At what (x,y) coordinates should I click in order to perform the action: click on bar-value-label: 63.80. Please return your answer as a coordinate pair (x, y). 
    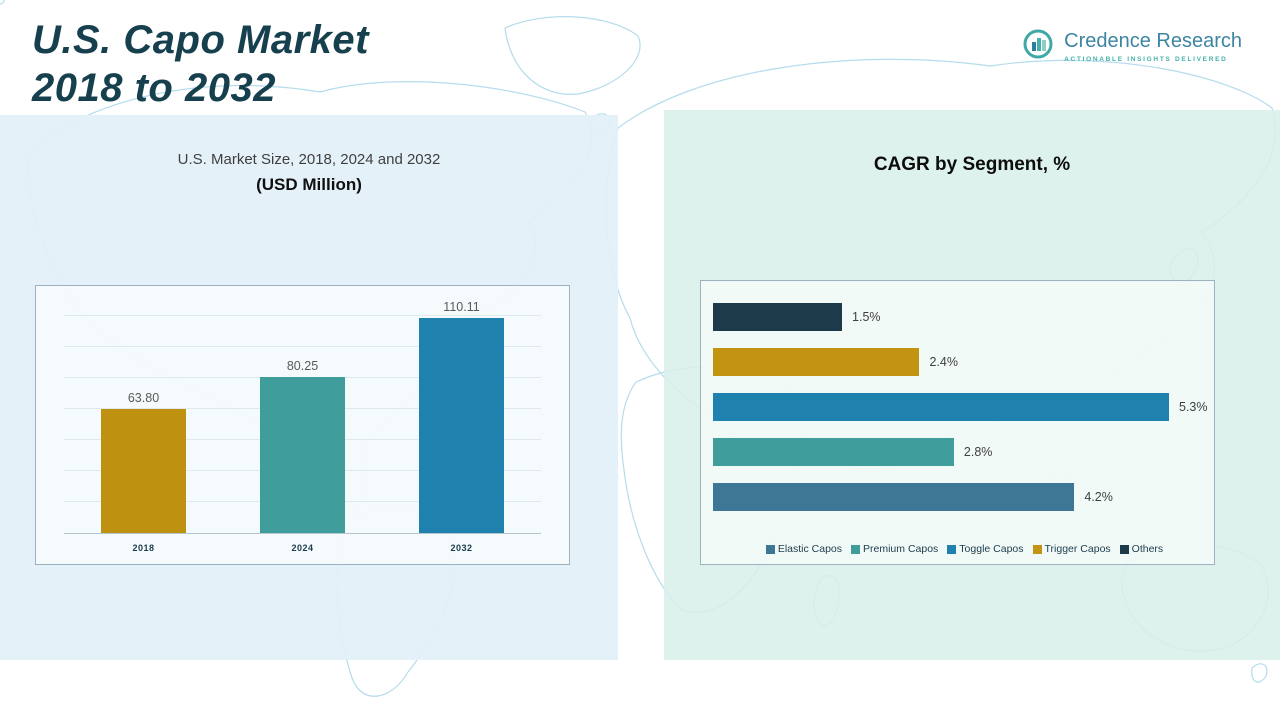
    Looking at the image, I should click on (143, 397).